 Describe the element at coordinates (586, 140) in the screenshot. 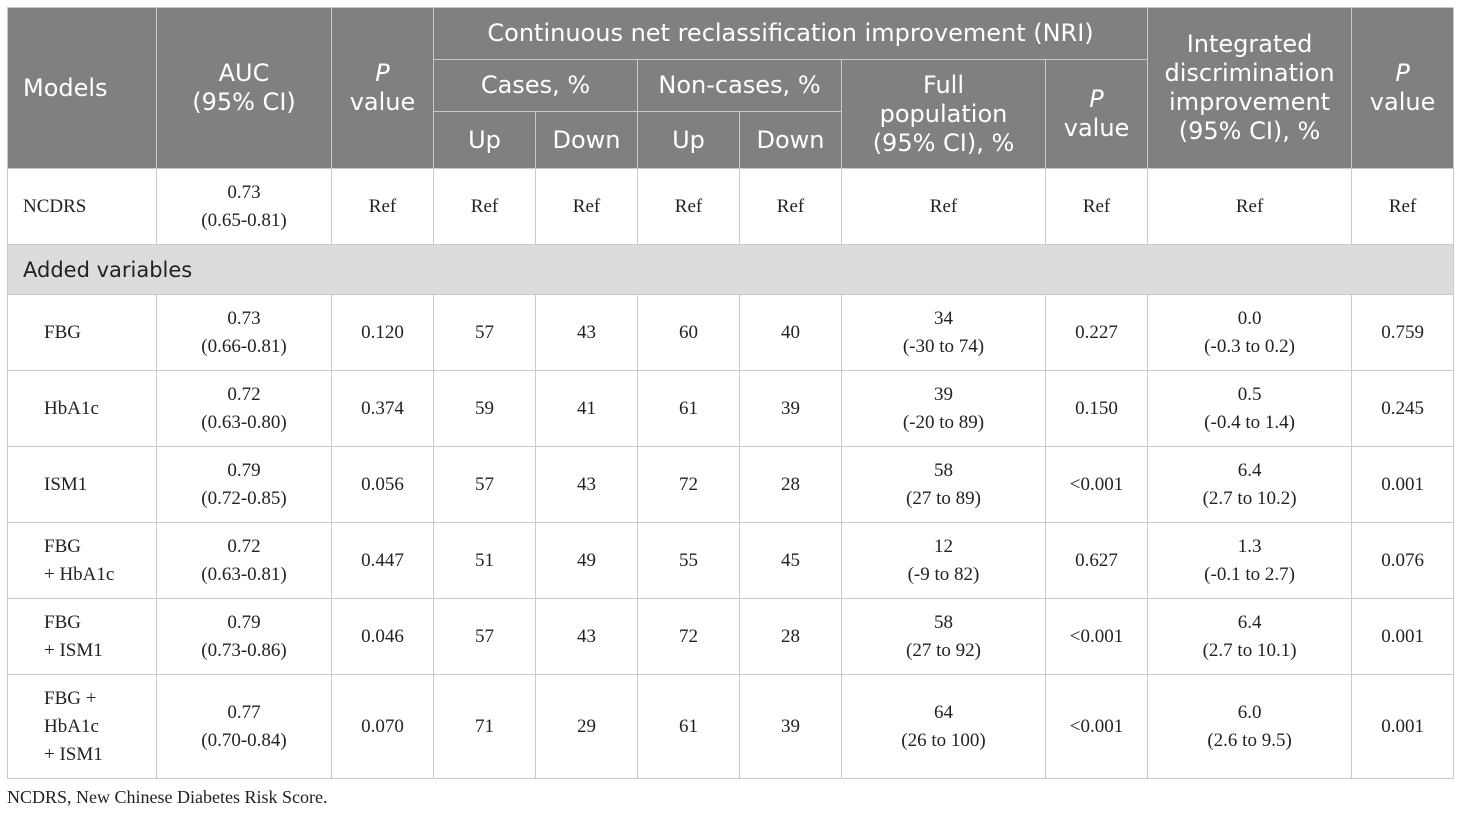

I see `header-cases-down: Down` at that location.